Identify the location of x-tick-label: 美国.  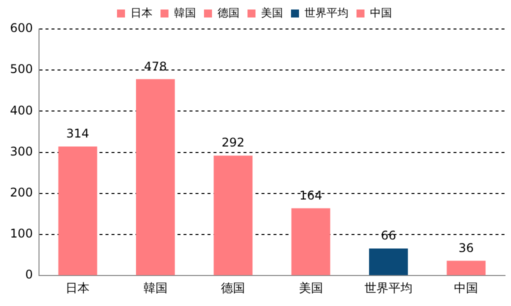
(310, 287).